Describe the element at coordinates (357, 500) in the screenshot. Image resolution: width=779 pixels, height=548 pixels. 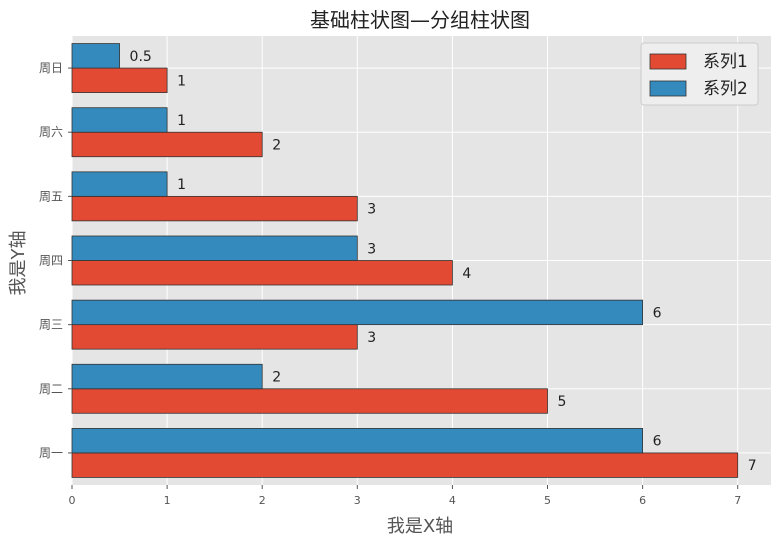
I see `x-tick-label: 3` at that location.